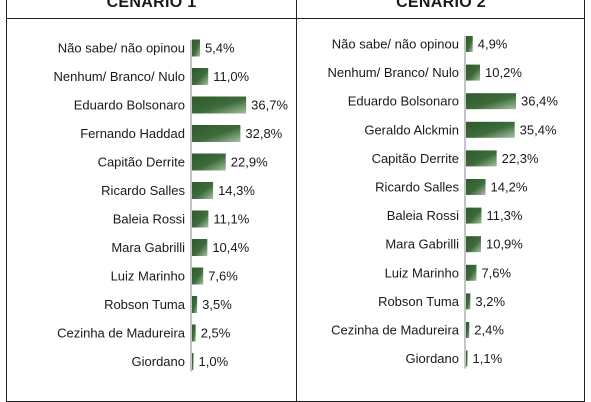  I want to click on data-label: 14,2%, so click(509, 187).